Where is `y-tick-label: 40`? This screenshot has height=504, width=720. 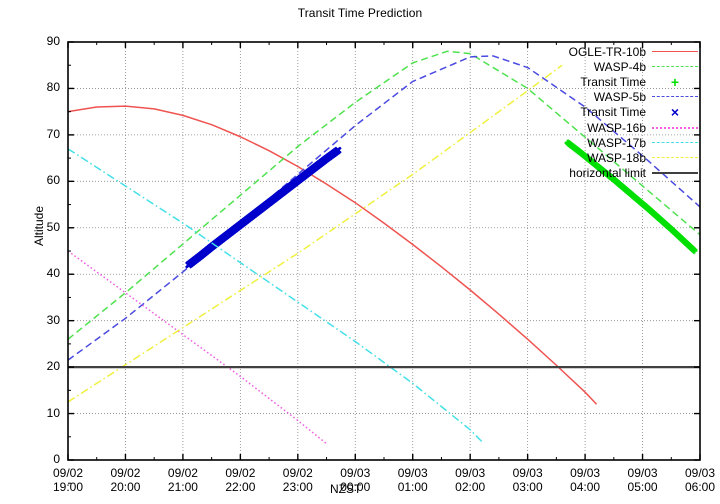 y-tick-label: 40 is located at coordinates (53, 273).